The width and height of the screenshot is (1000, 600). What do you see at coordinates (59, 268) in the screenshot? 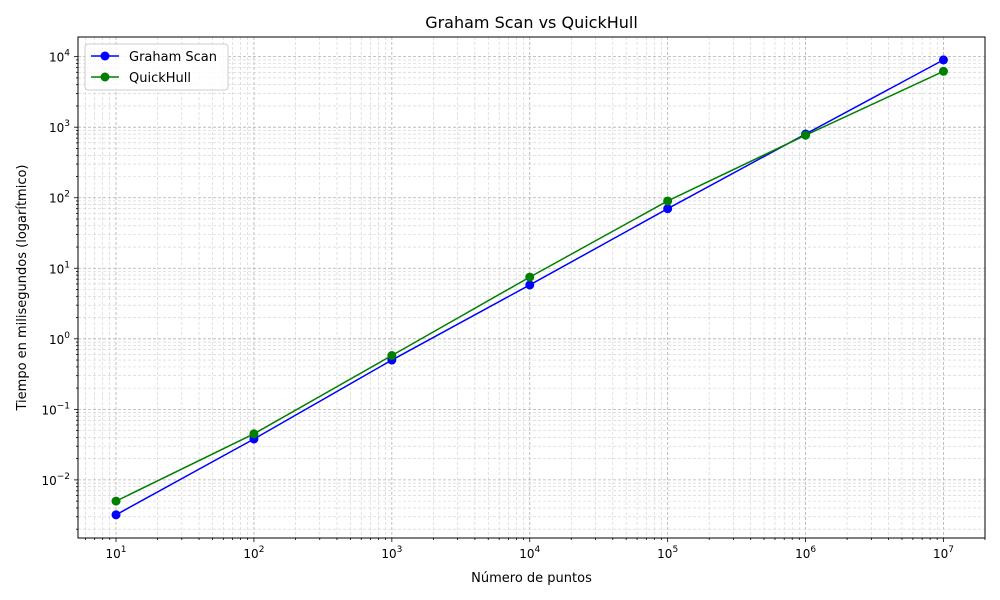
I see `y-tick-label: 10¹` at bounding box center [59, 268].